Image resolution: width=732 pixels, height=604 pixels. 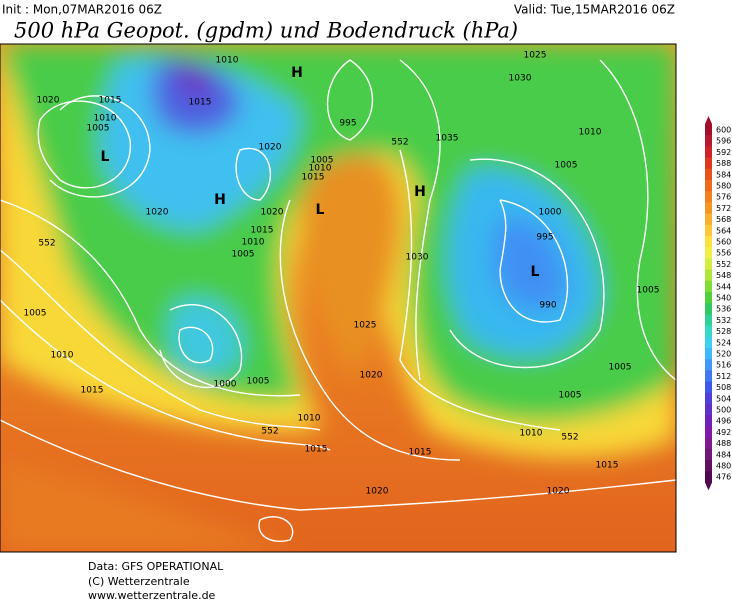 What do you see at coordinates (723, 264) in the screenshot?
I see `colorbar-label: 552` at bounding box center [723, 264].